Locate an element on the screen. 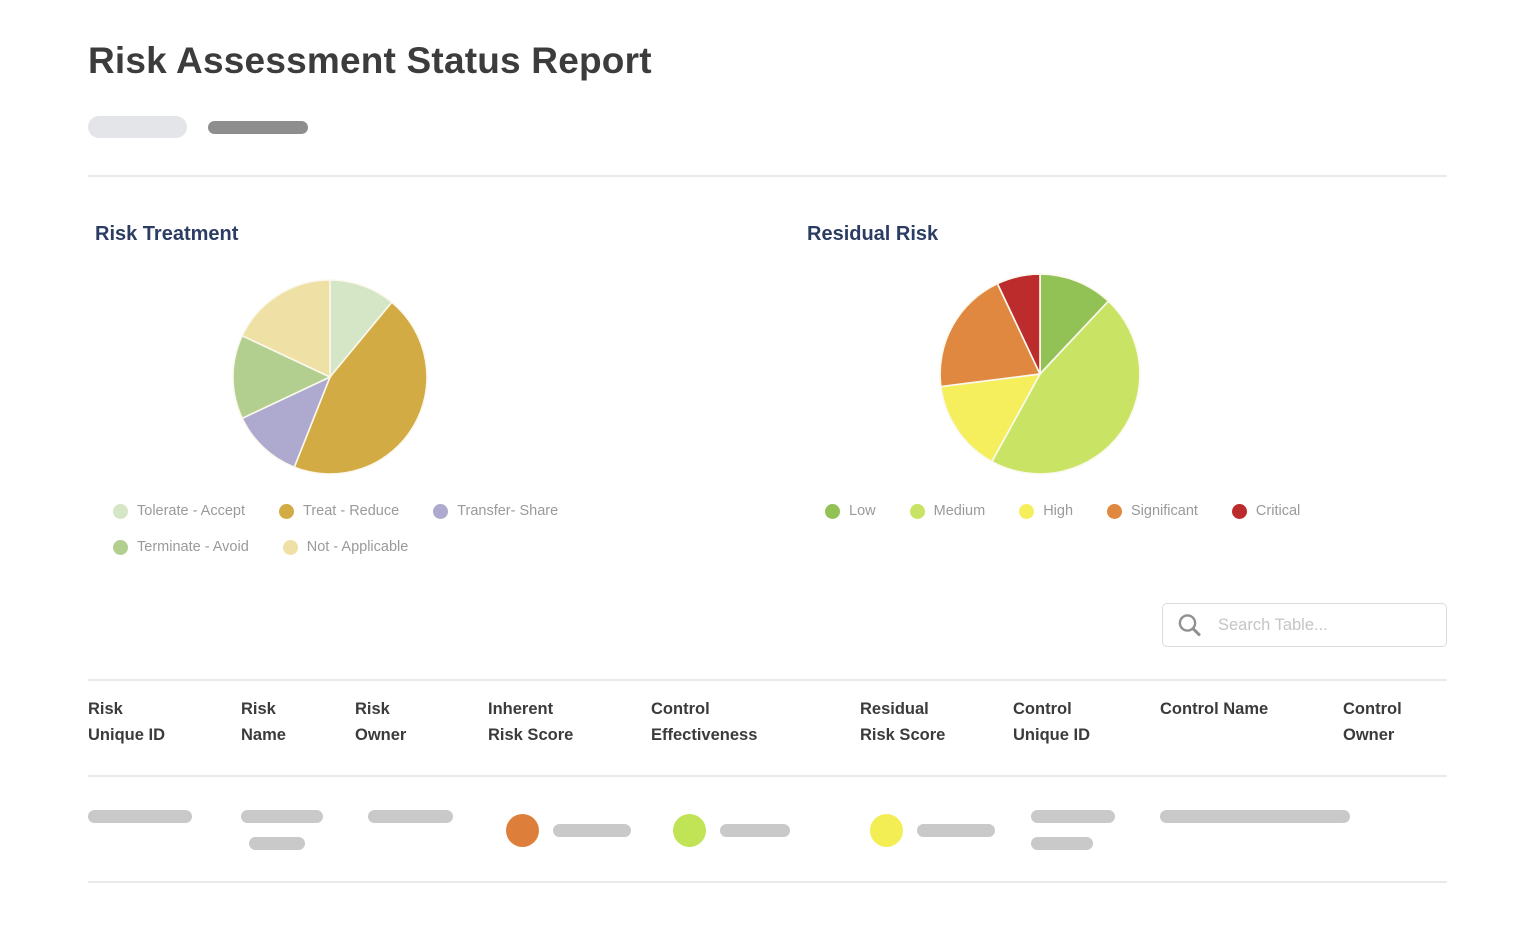  legend-item: Treat - Reduce is located at coordinates (339, 511).